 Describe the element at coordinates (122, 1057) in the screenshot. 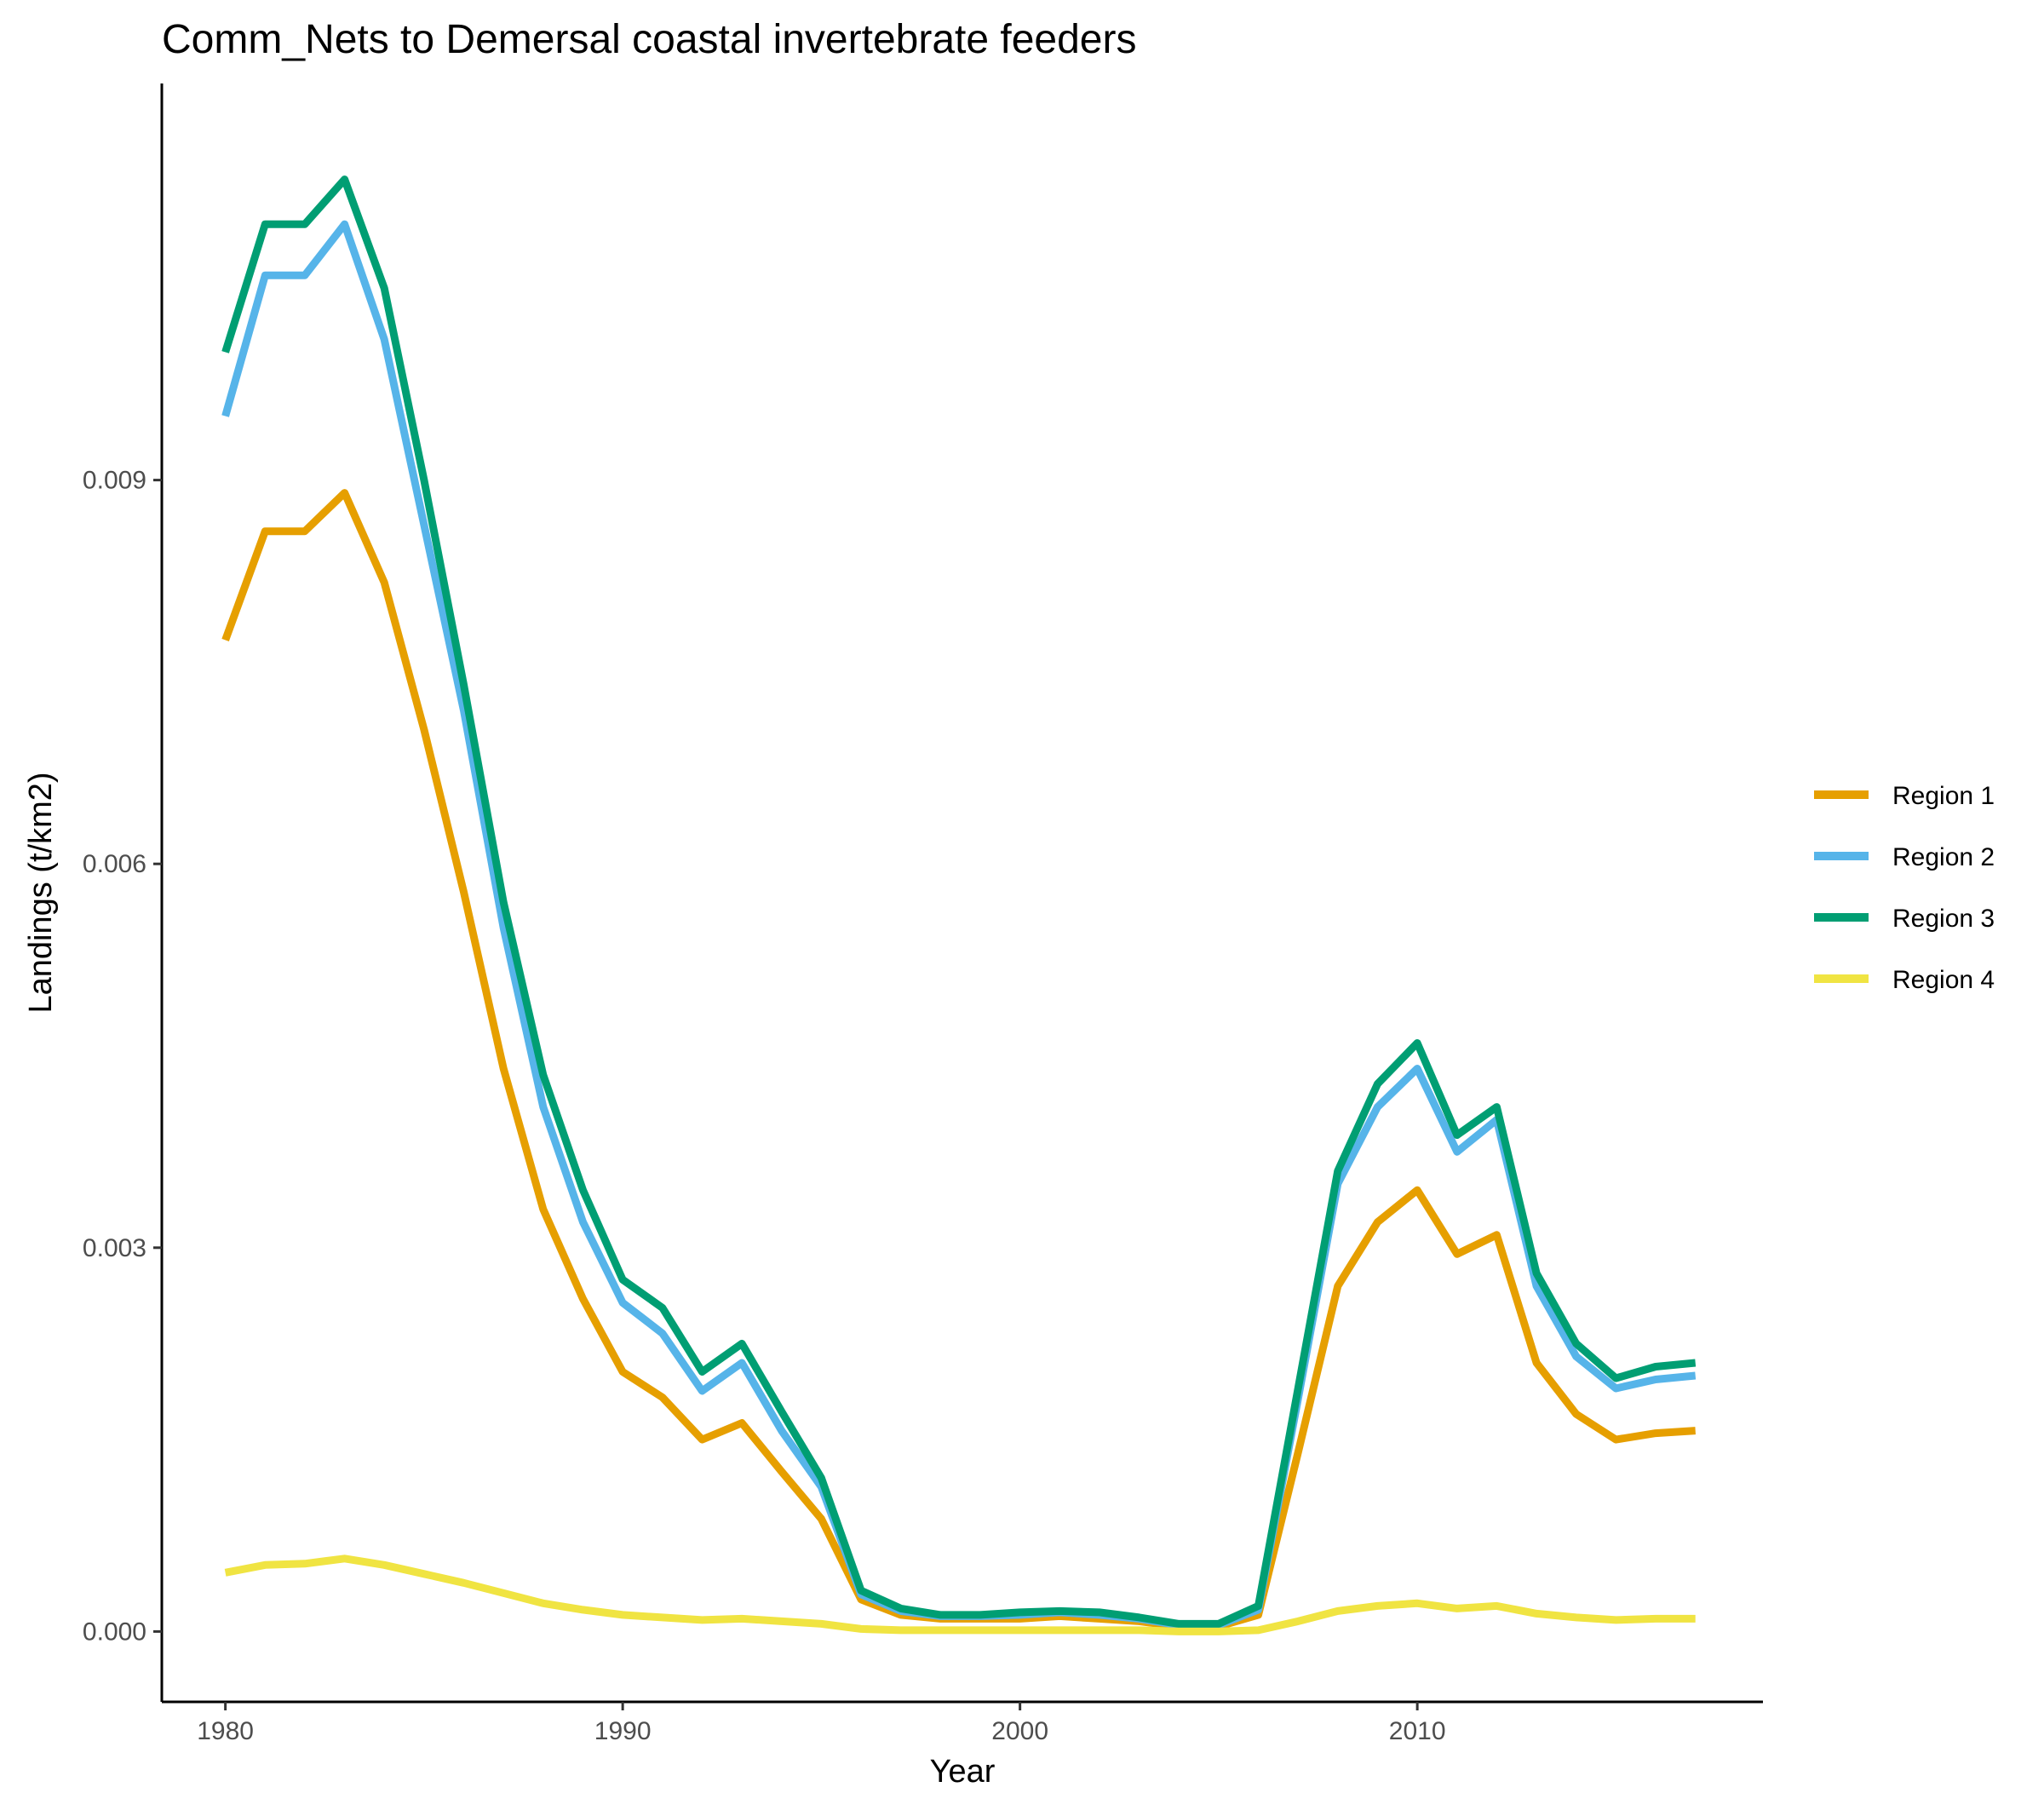

I see `y-ticks: 0.000 0.003 0.006 0.009` at that location.